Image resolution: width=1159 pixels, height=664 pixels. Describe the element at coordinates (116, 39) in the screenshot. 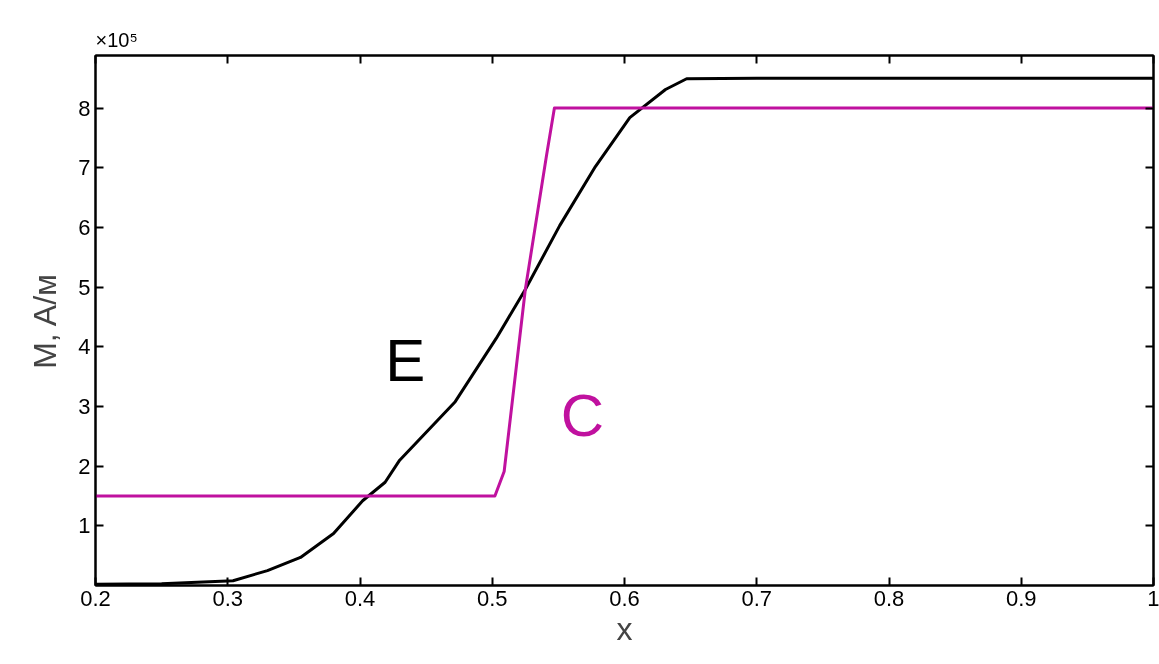

I see `text: ×10⁵` at that location.